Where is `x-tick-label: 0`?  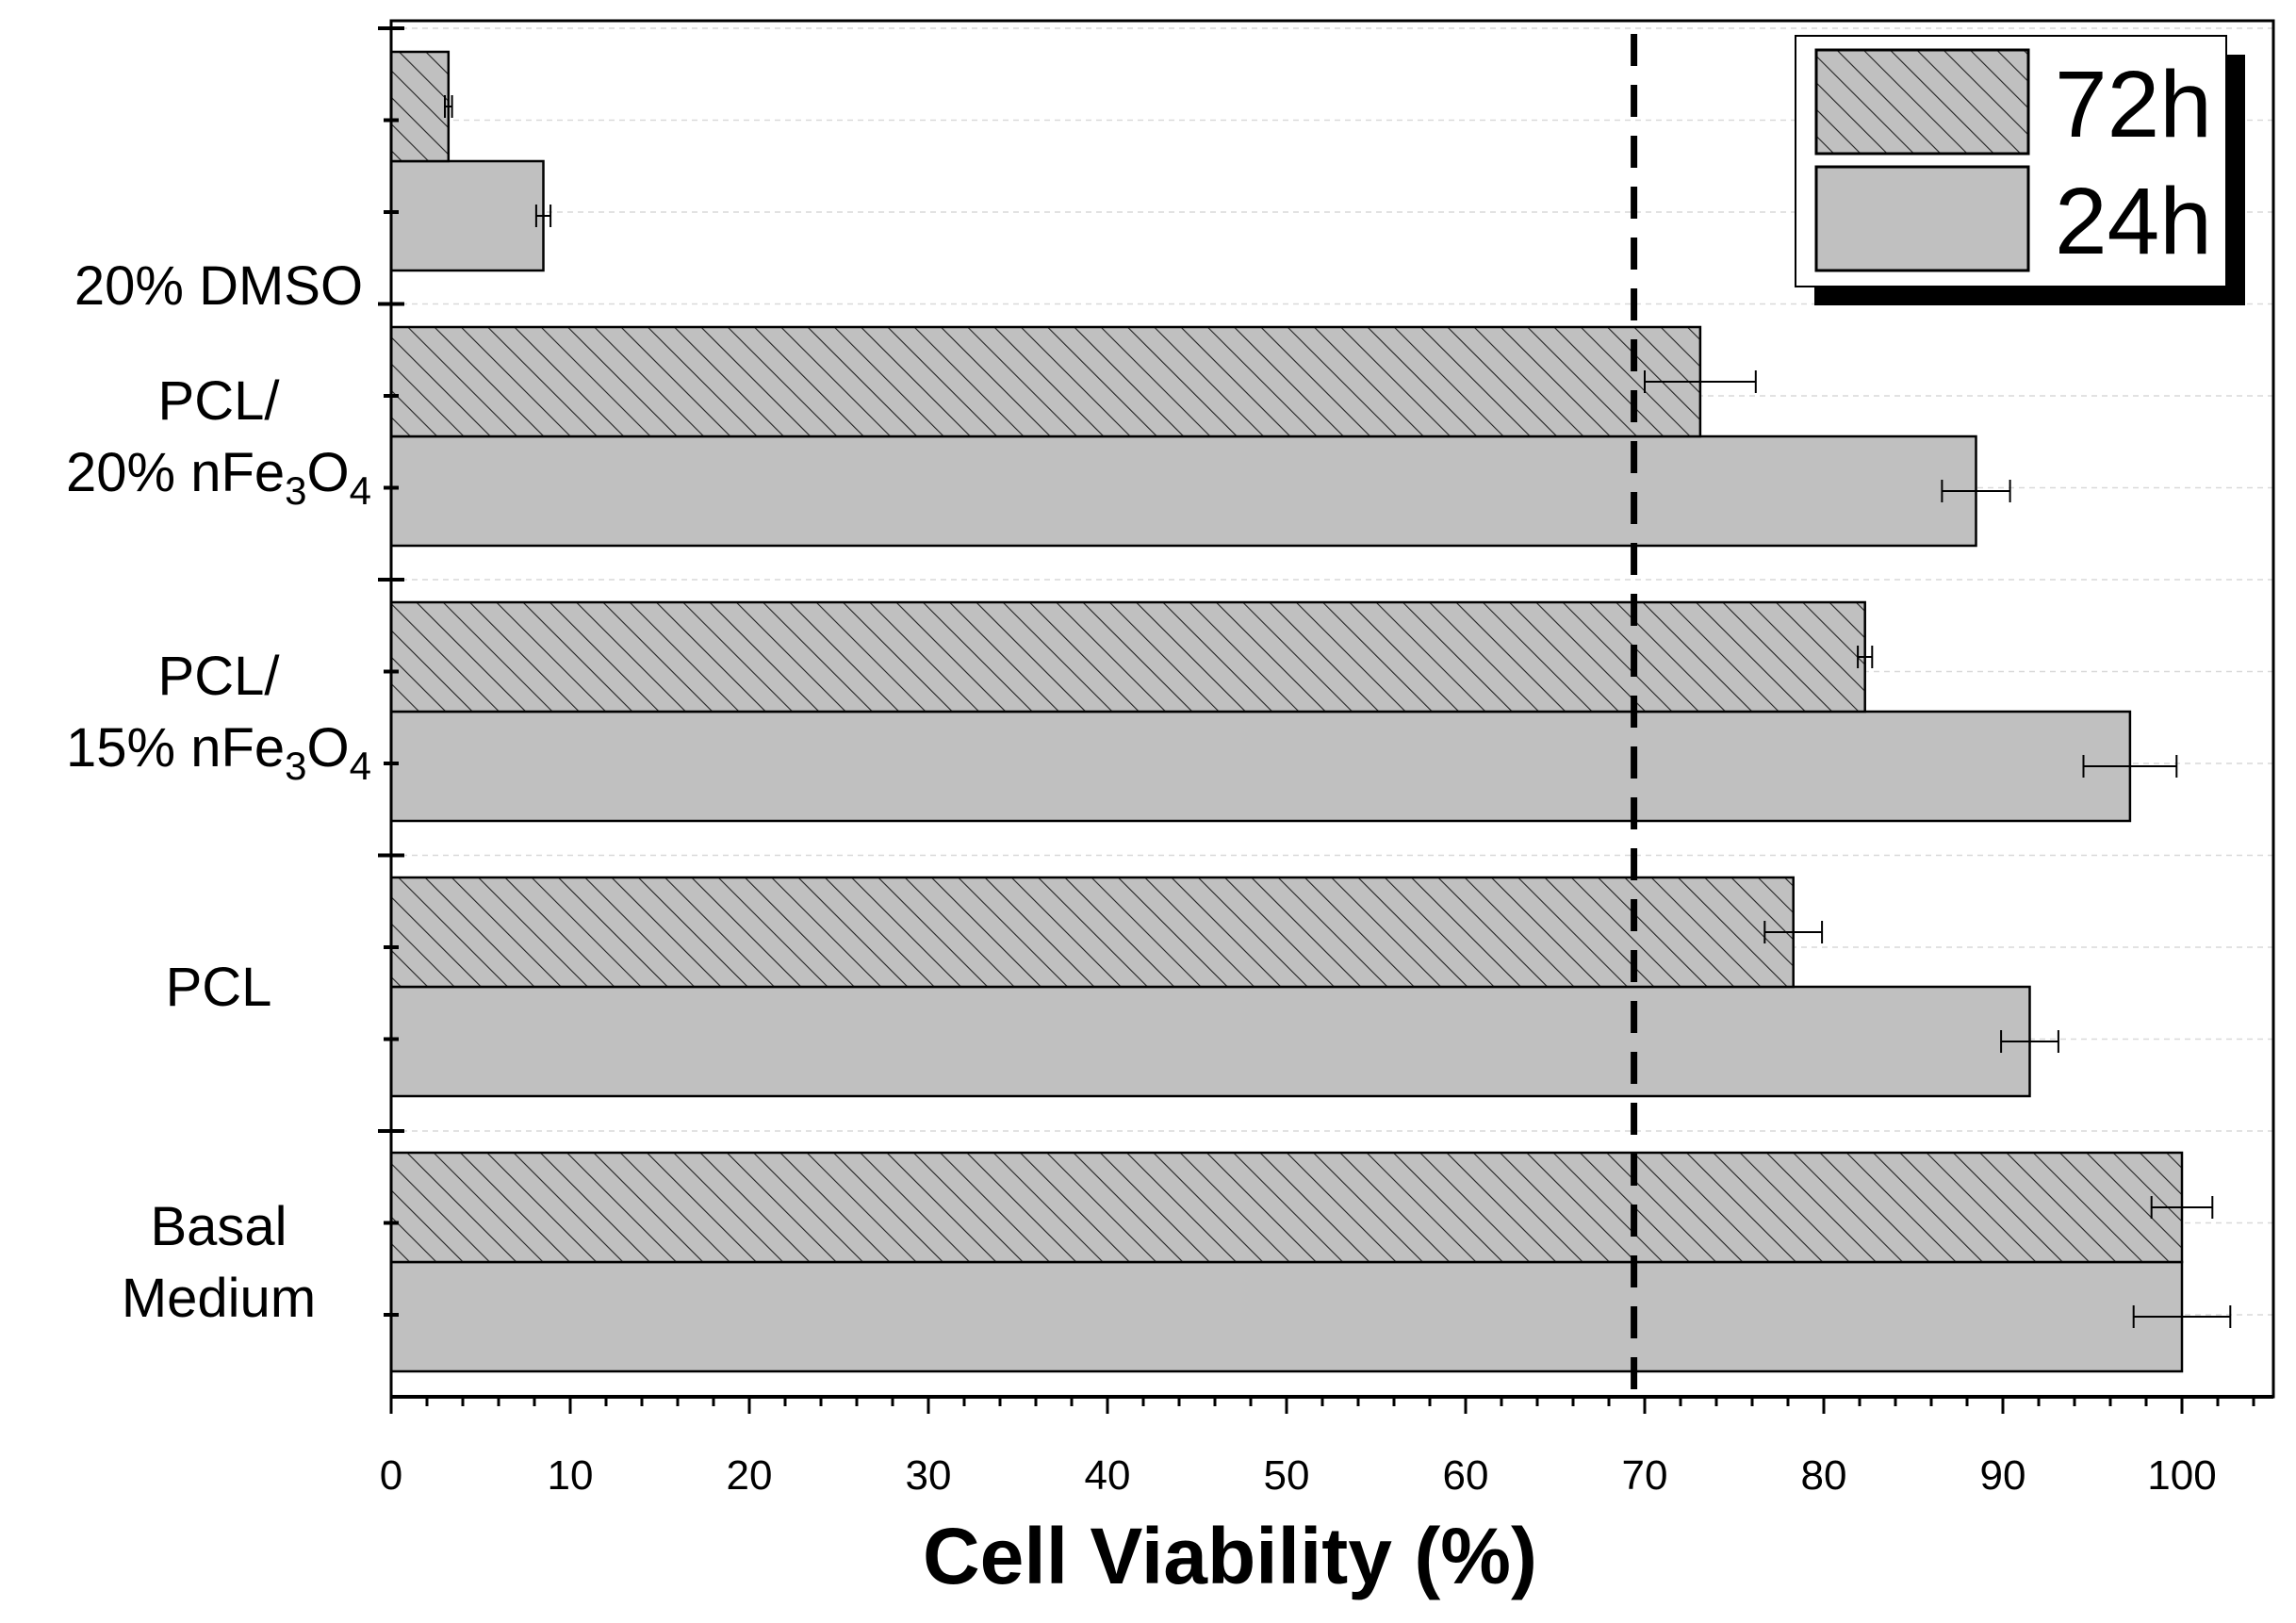
x-tick-label: 0 is located at coordinates (391, 1476).